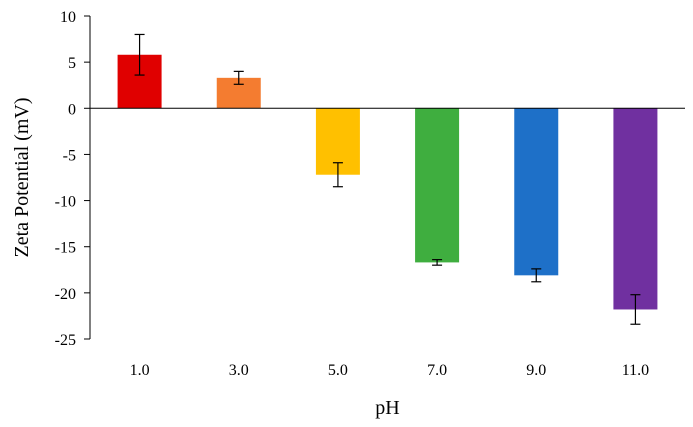 The width and height of the screenshot is (693, 427). Describe the element at coordinates (536, 370) in the screenshot. I see `x-tick-label: 9.0` at that location.